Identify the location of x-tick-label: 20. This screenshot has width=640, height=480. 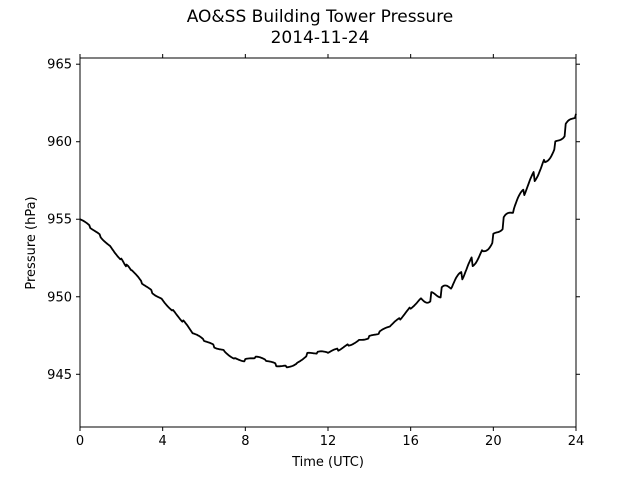
(493, 441).